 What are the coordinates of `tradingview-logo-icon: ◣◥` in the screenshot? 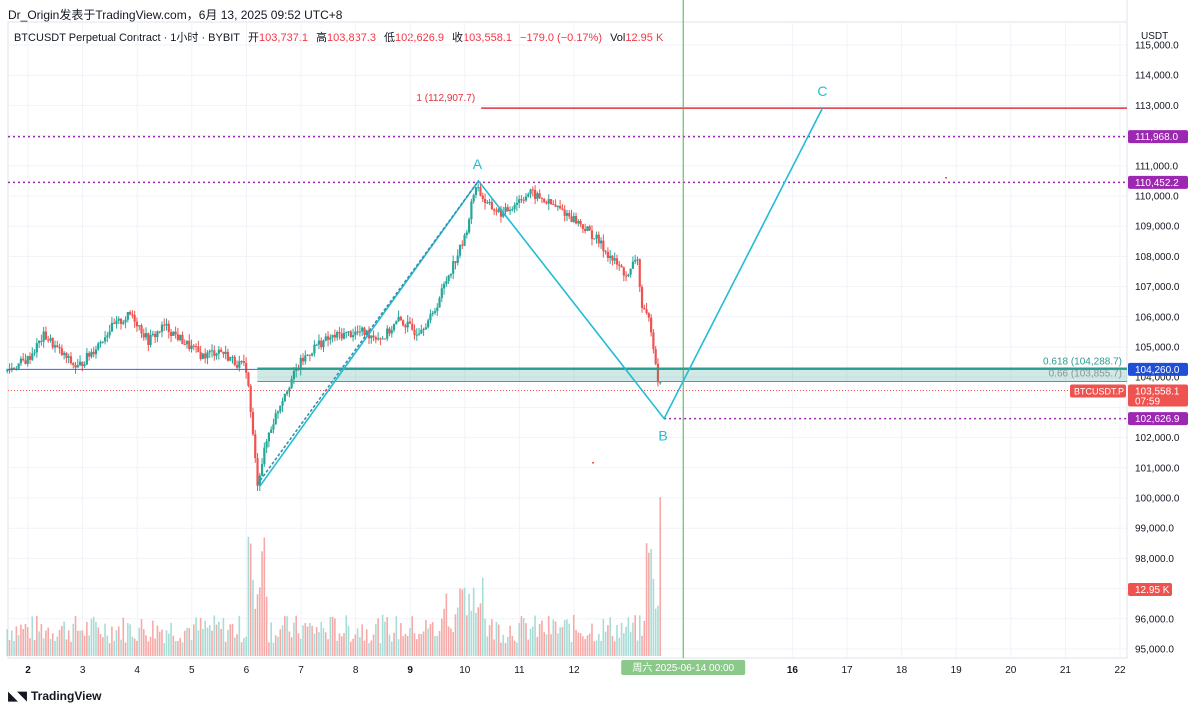 It's located at (17, 695).